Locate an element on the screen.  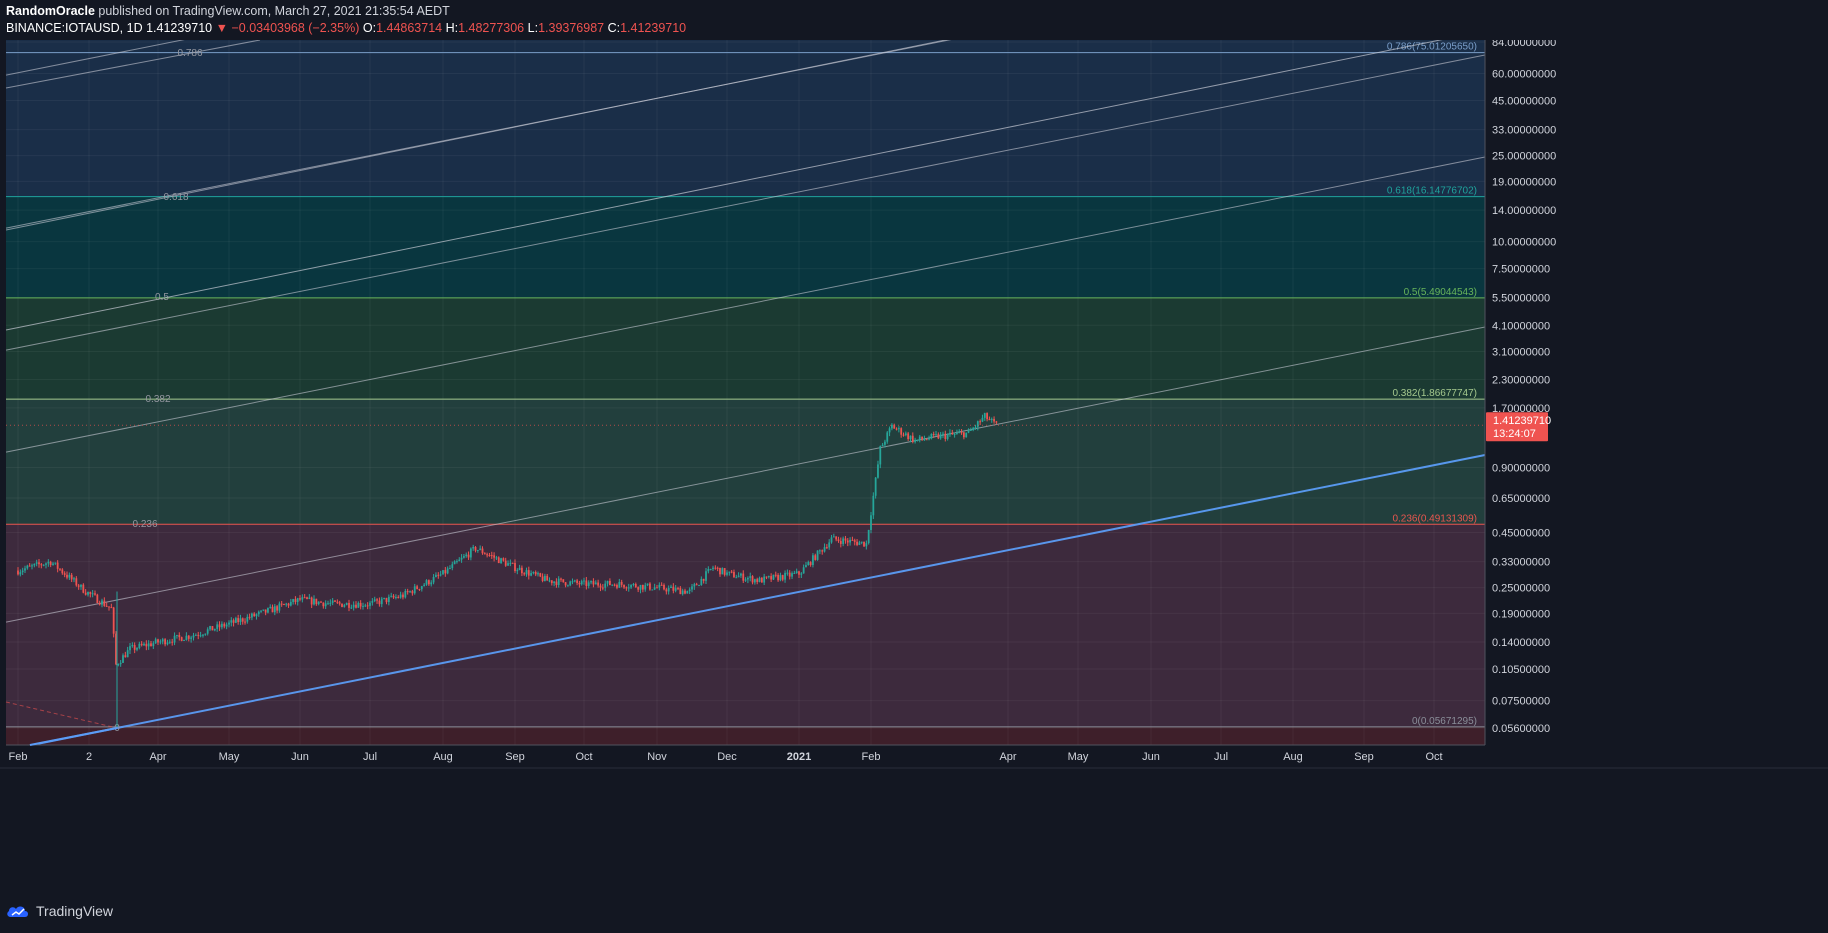
tradingview-logo: TradingView is located at coordinates (59, 911).